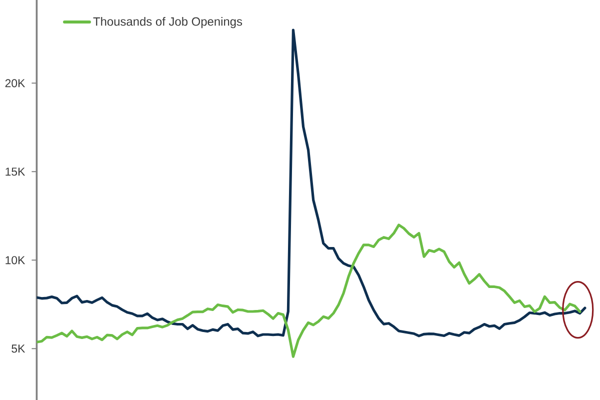 The image size is (600, 400). Describe the element at coordinates (167, 22) in the screenshot. I see `legend-label: Thousands of Job Openings` at that location.